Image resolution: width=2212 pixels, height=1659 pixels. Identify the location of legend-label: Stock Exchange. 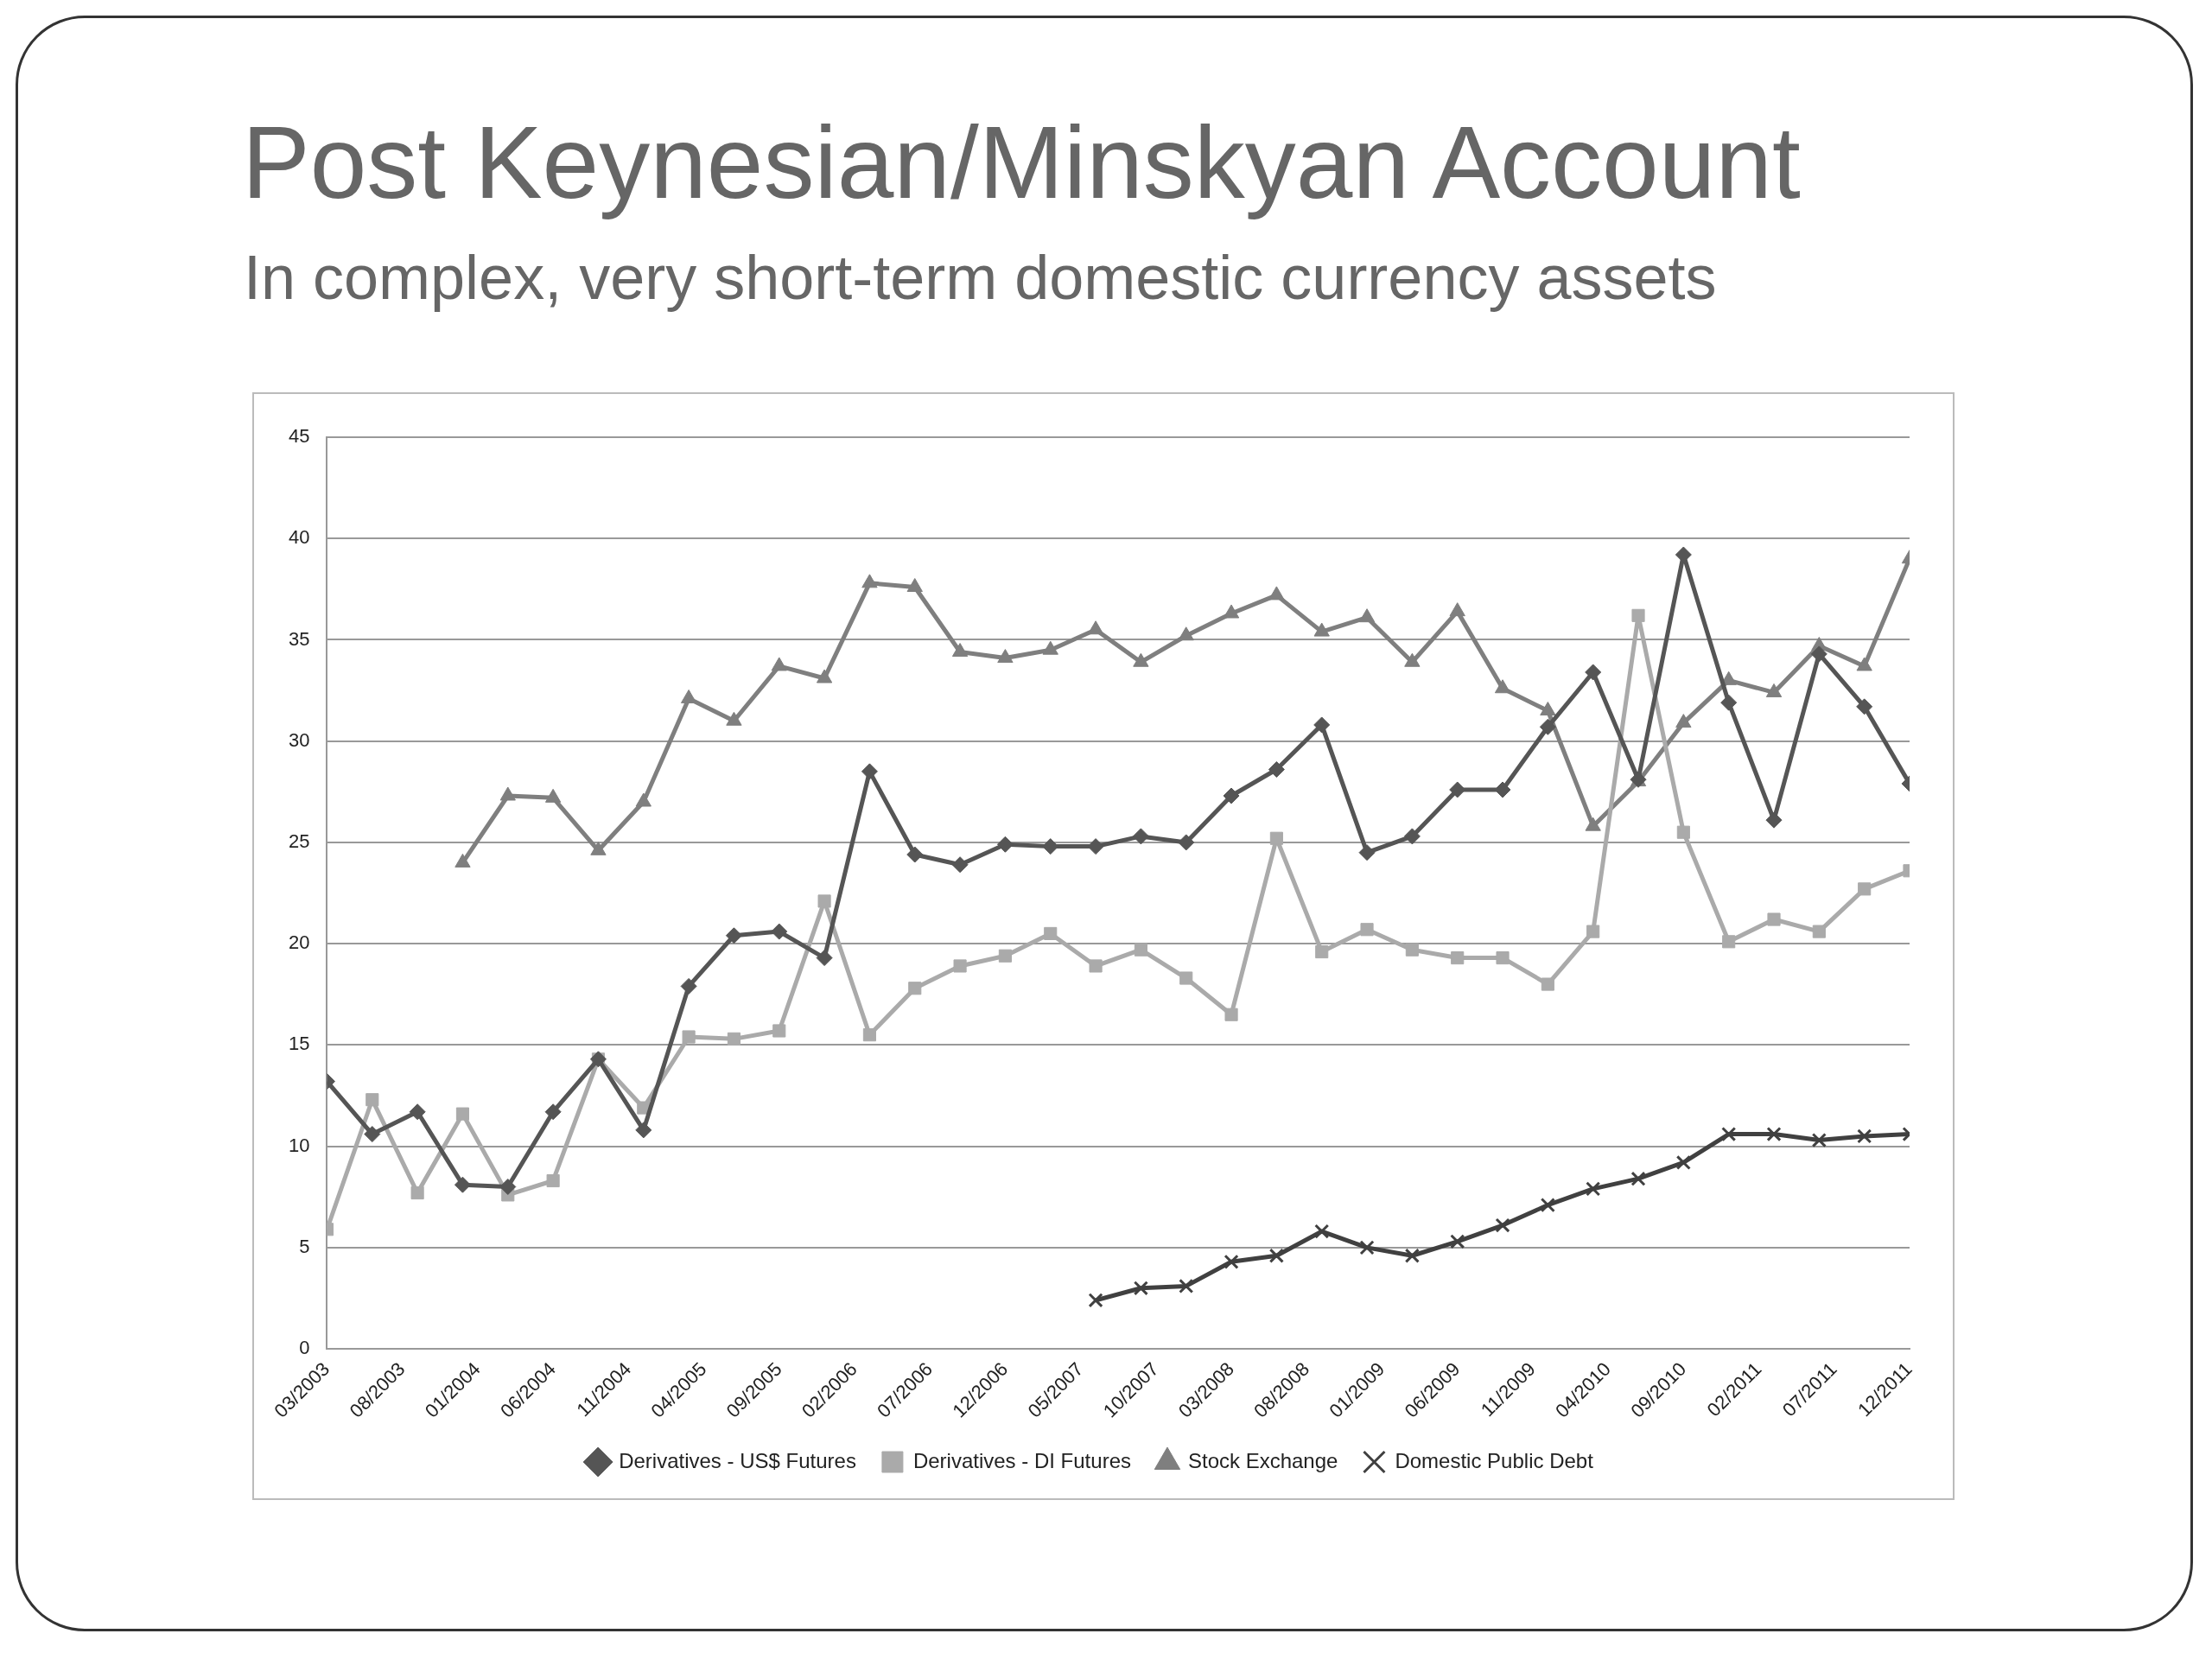
(1262, 1460).